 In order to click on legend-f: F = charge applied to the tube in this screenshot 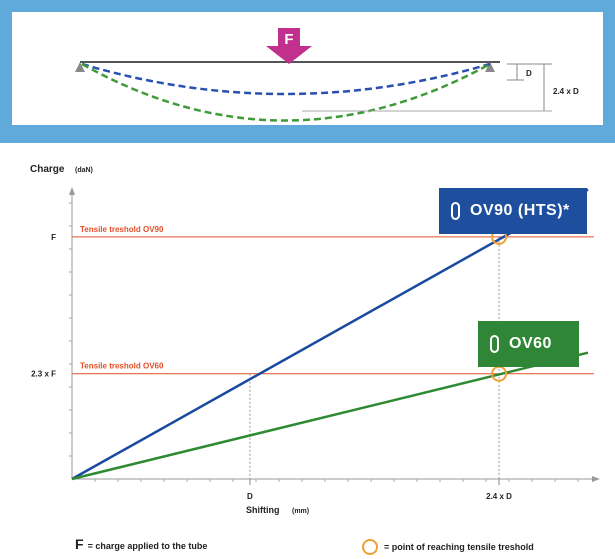, I will do `click(141, 544)`.